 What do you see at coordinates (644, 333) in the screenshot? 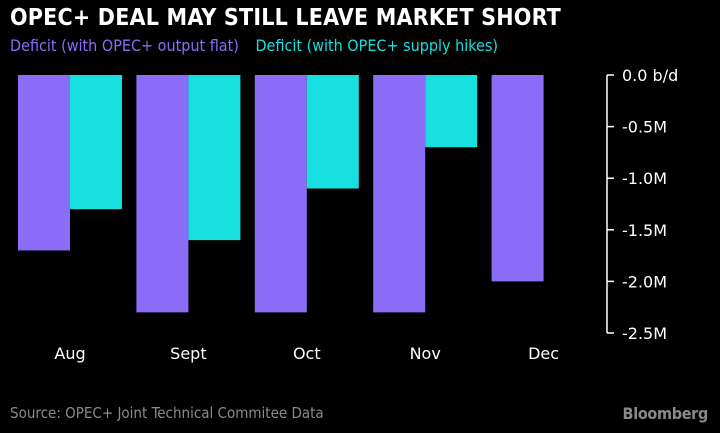
I see `y-tick-label: -2.5M` at bounding box center [644, 333].